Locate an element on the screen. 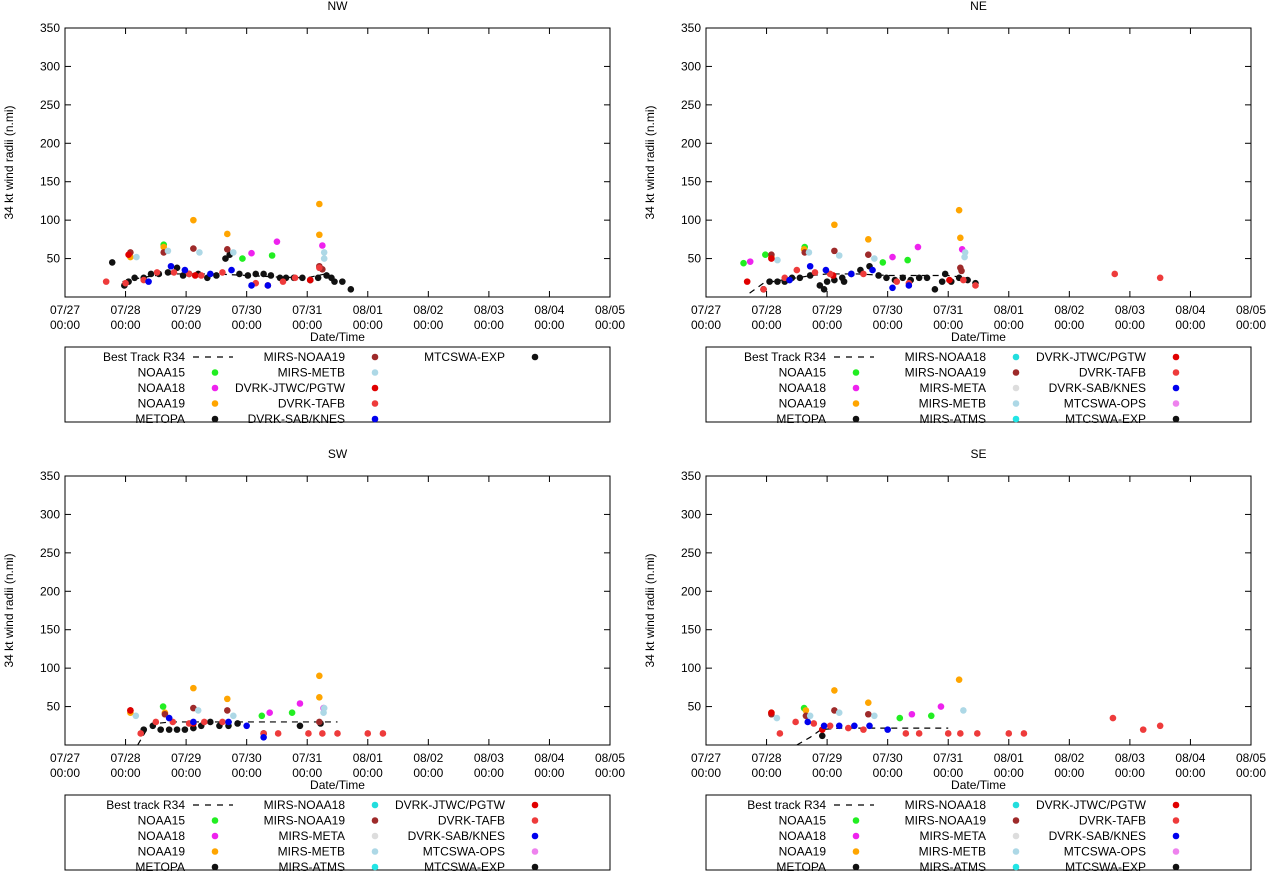 The image size is (1267, 871). legend-label-mirs-noaa18: MIRS-NOAA18 is located at coordinates (305, 805).